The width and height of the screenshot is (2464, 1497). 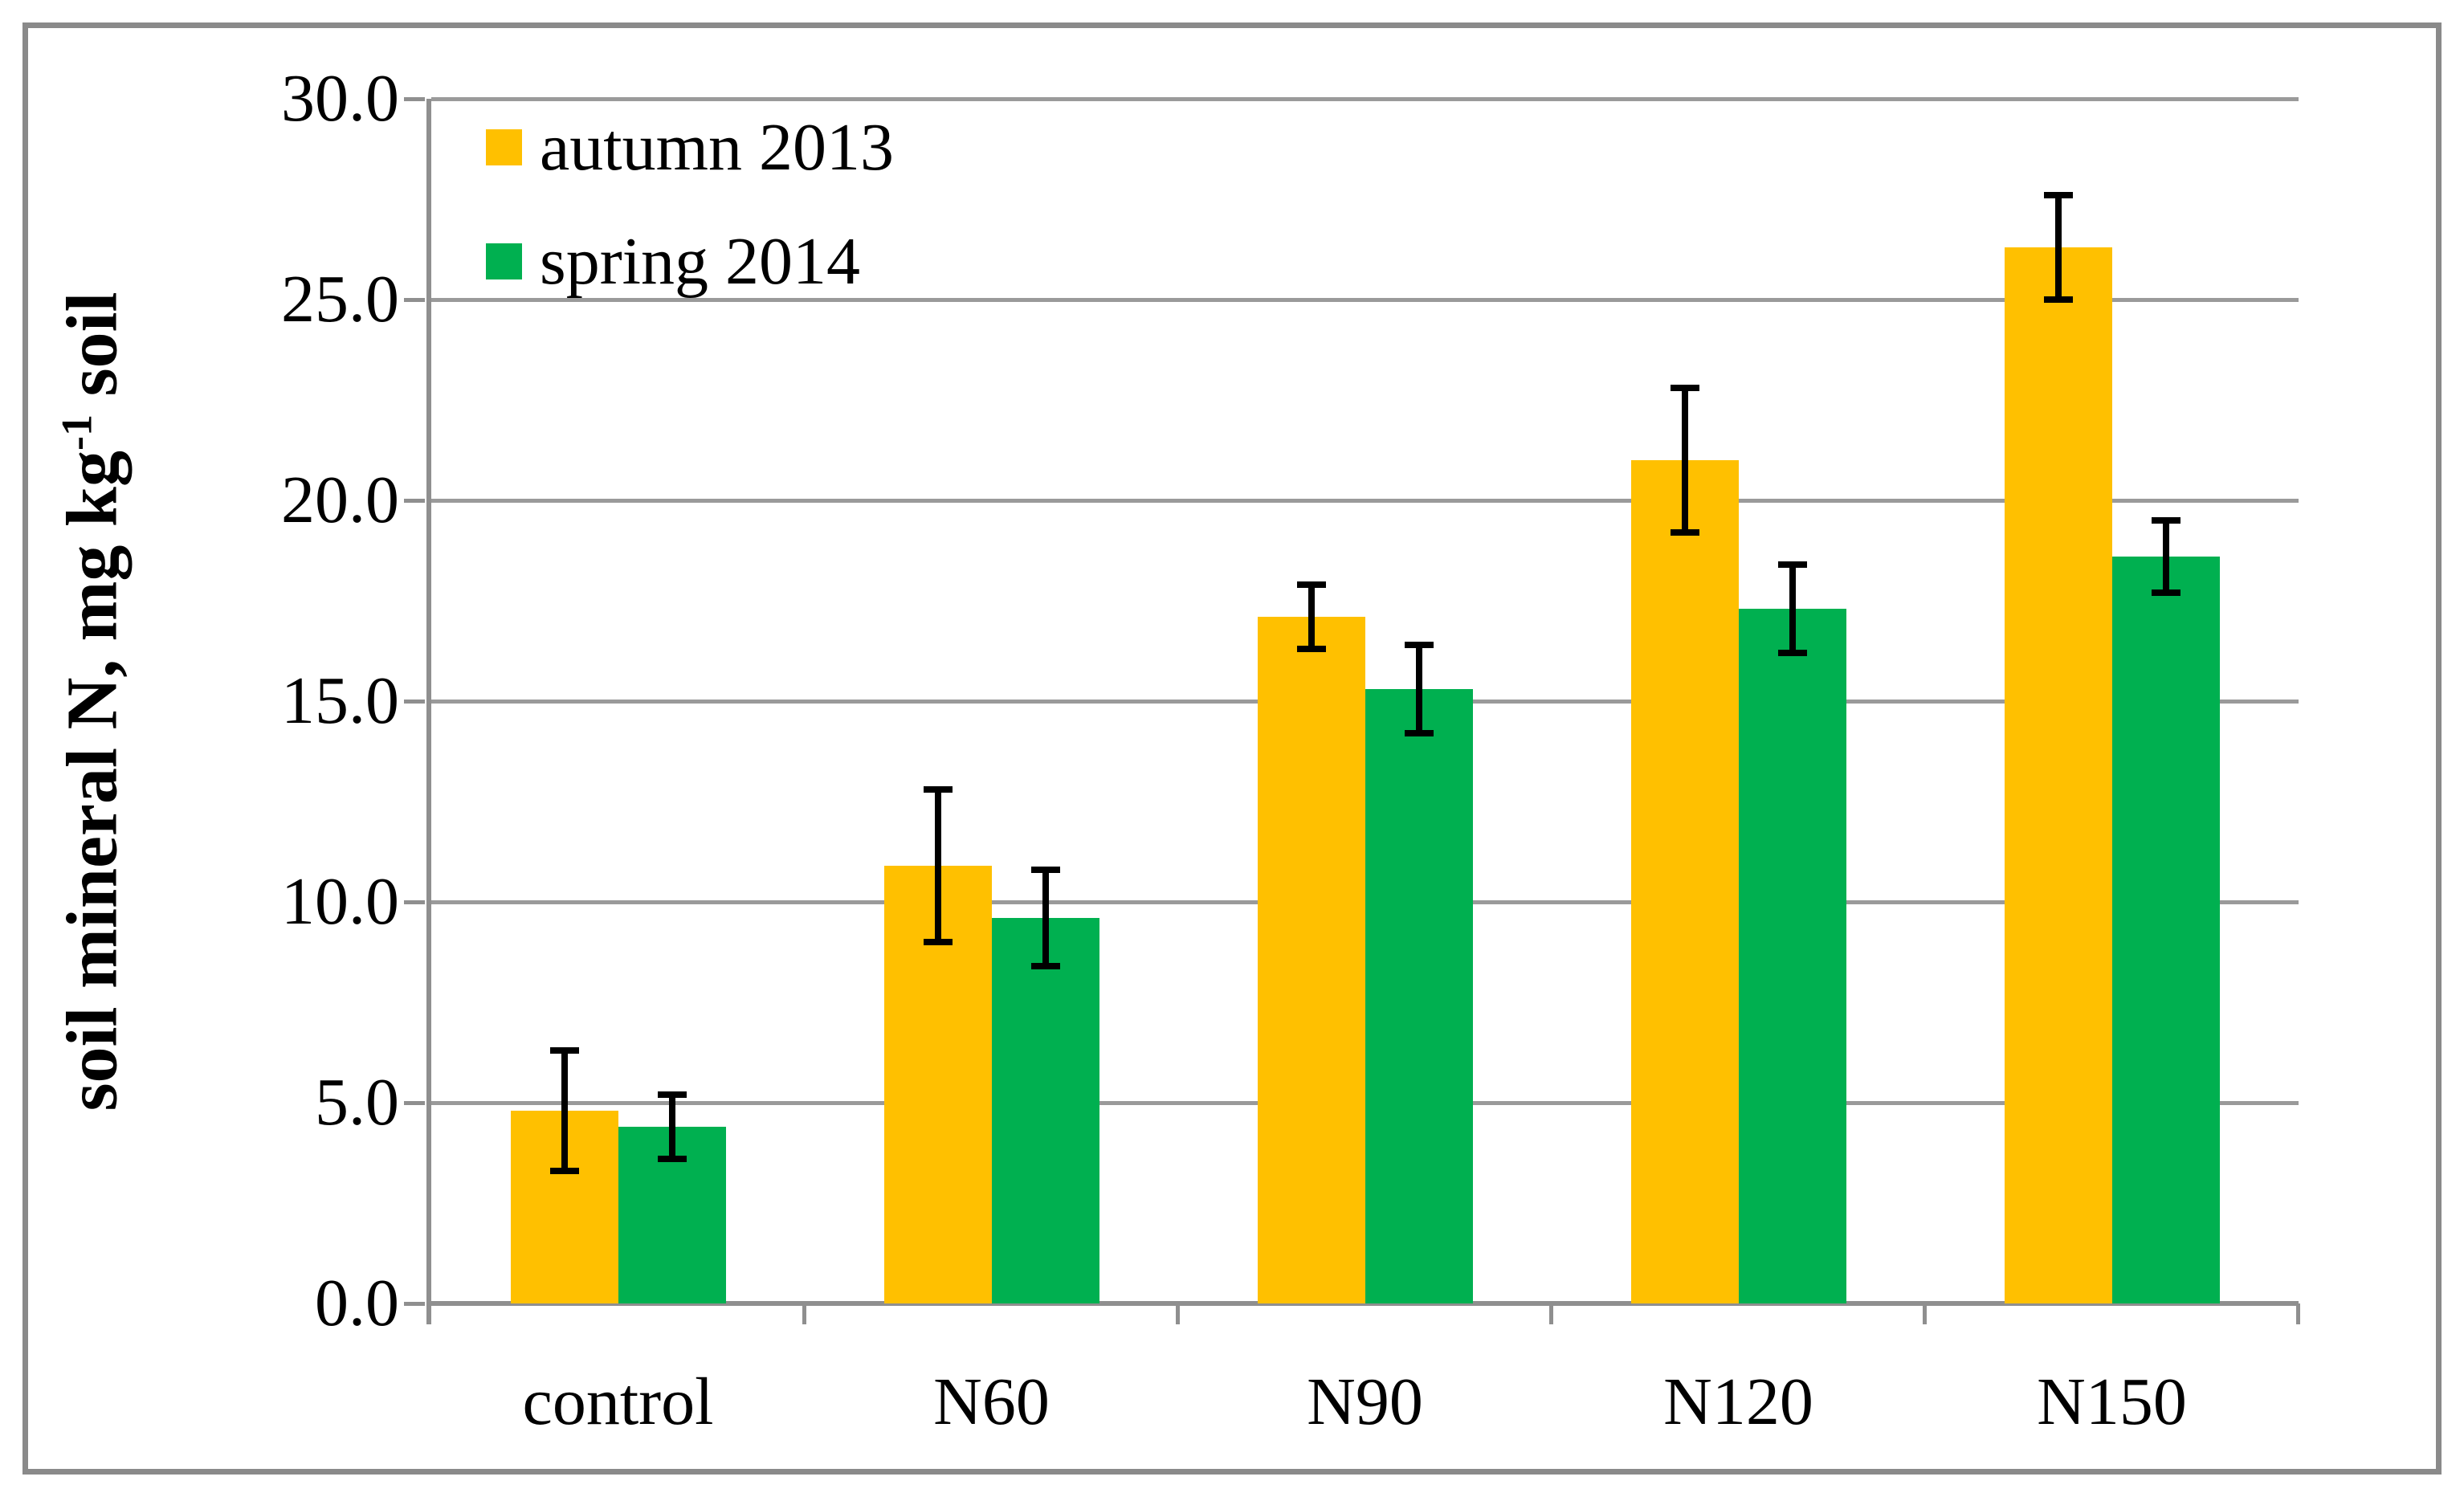 I want to click on error-bar-line-spring-2014-n60, so click(x=1045, y=918).